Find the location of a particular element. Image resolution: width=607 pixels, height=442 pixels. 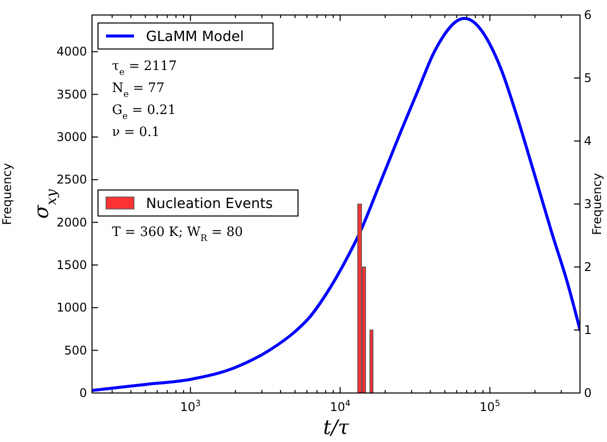

annotation: T = 360 K; W$_{R}$ = 80 is located at coordinates (177, 234).